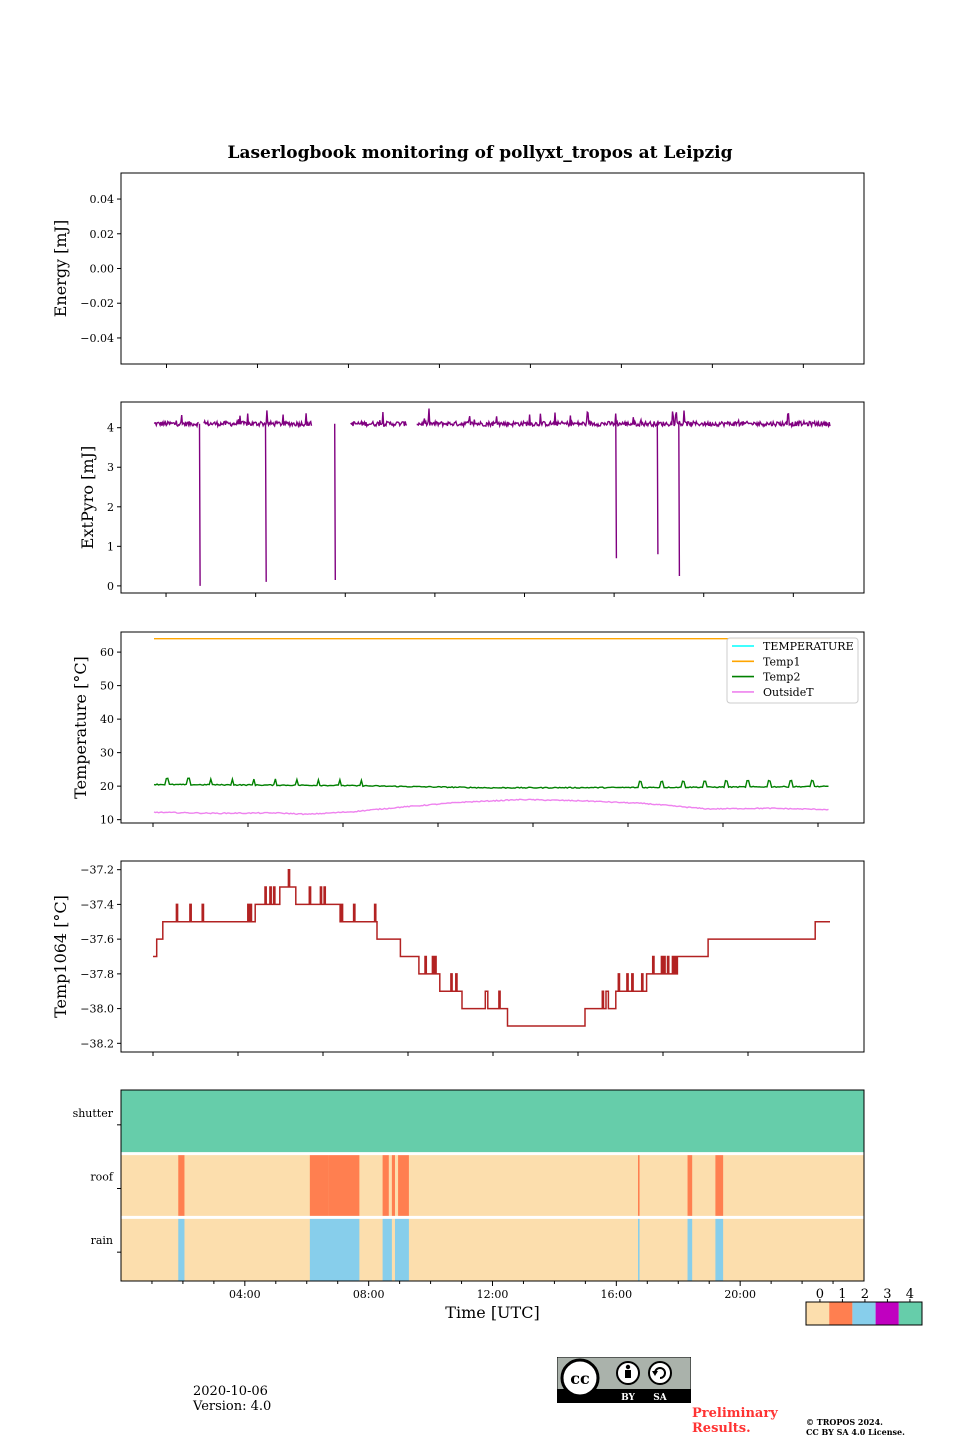  Describe the element at coordinates (492, 1249) in the screenshot. I see `status-row-rain` at that location.